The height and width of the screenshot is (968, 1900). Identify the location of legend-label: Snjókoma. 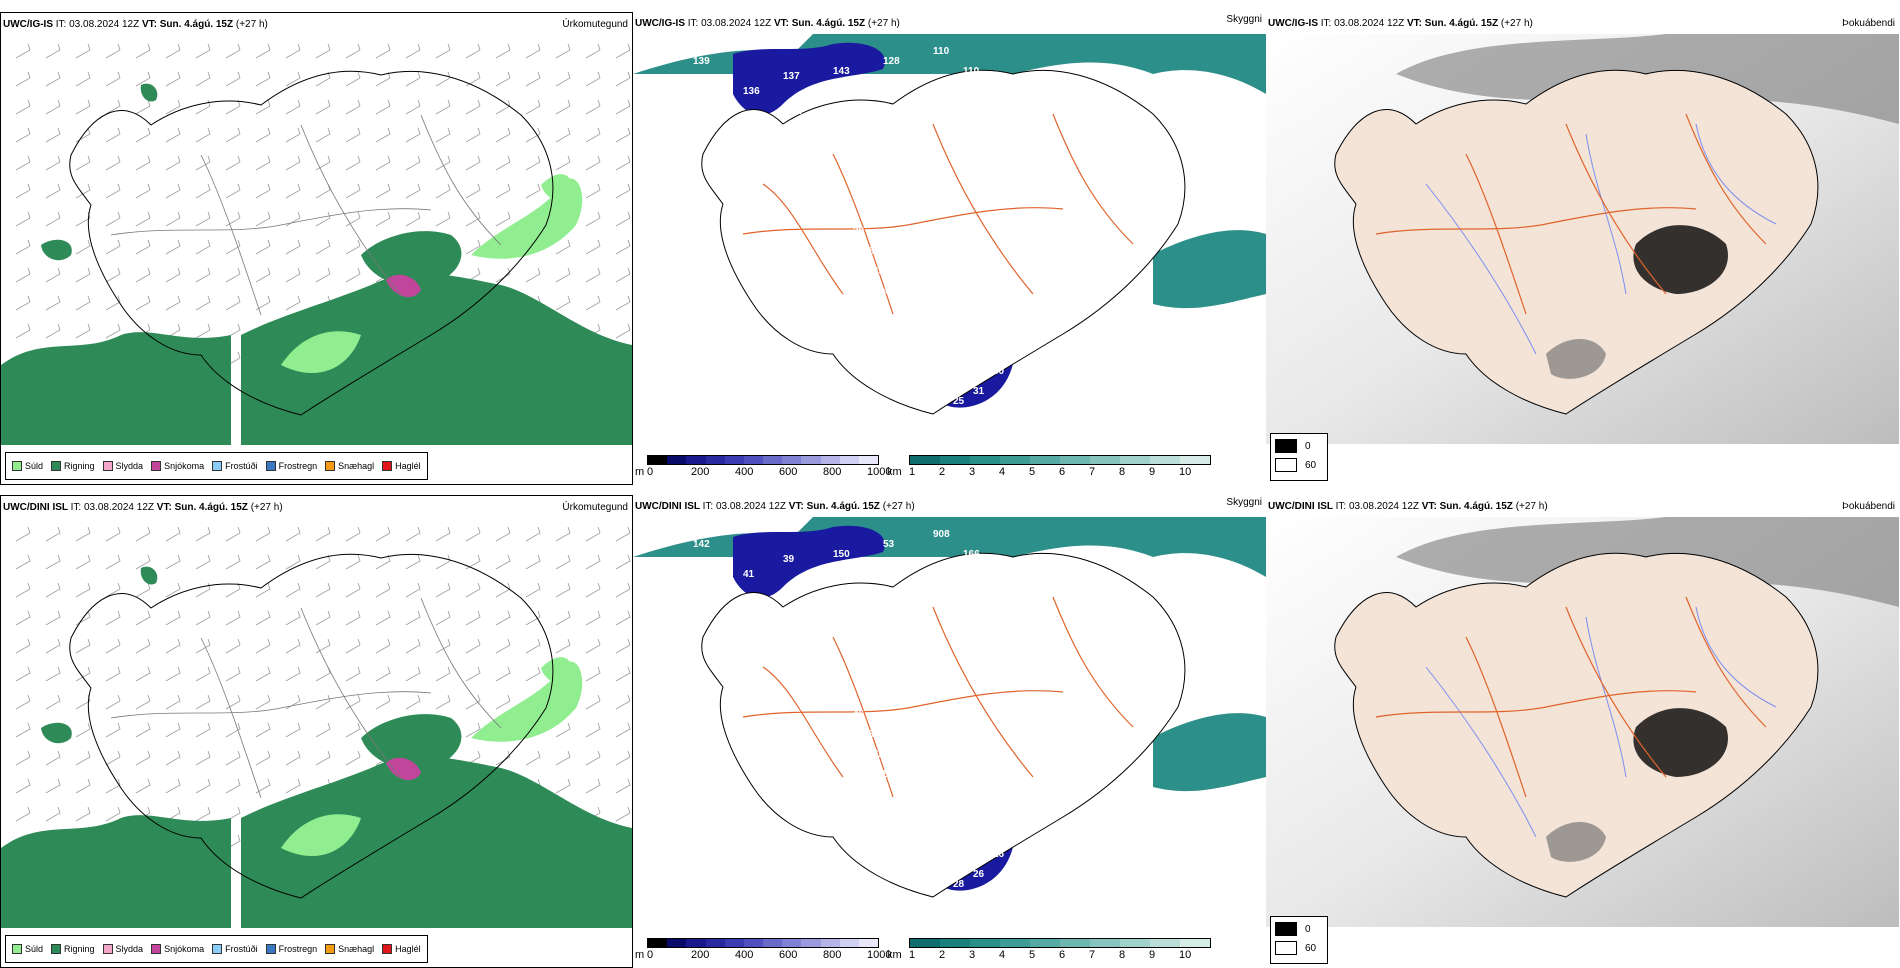
(184, 949).